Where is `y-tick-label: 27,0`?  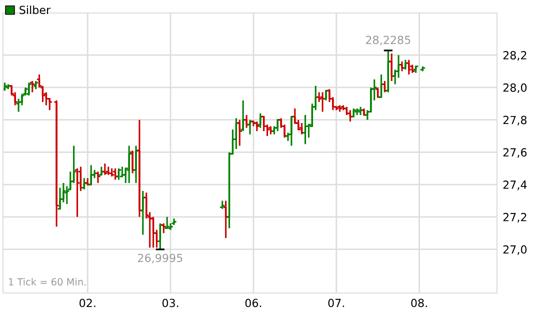 y-tick-label: 27,0 is located at coordinates (515, 250).